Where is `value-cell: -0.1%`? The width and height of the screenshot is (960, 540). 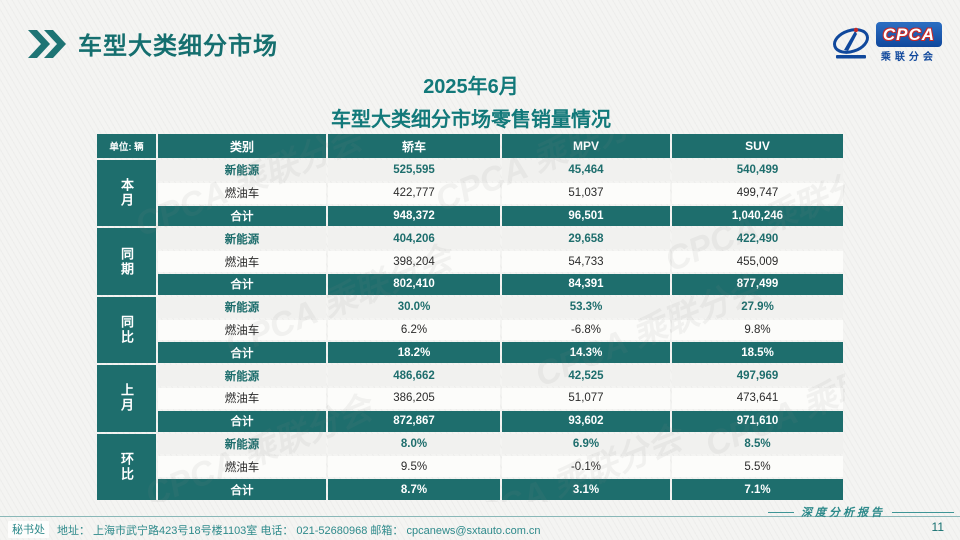 value-cell: -0.1% is located at coordinates (586, 467).